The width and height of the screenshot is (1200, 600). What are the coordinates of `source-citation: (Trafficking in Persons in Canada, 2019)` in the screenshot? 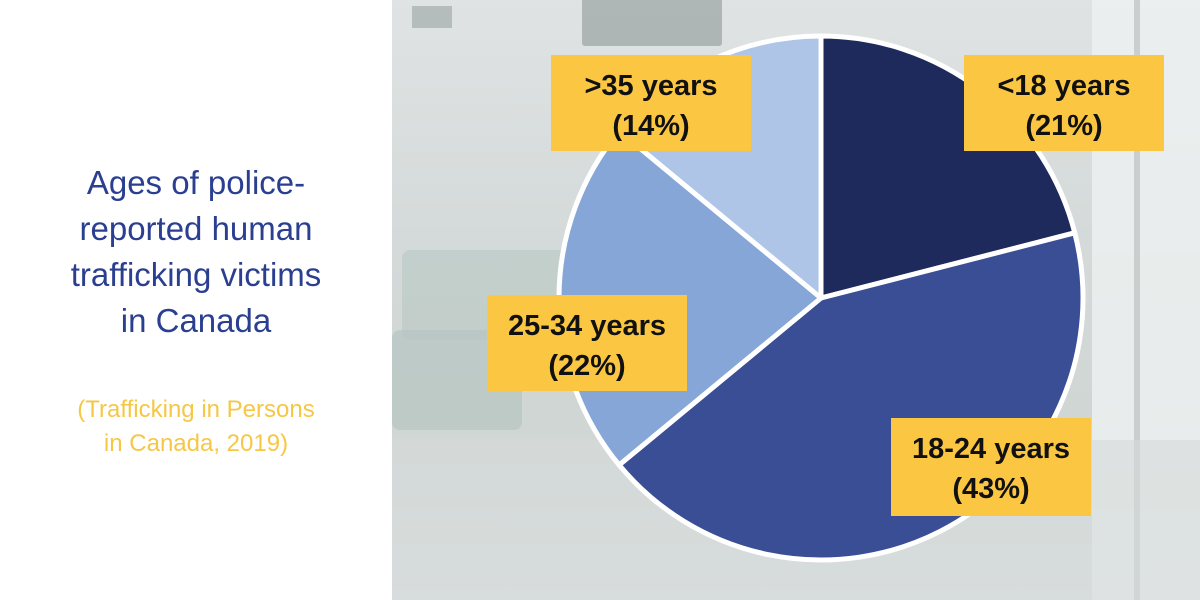 It's located at (196, 427).